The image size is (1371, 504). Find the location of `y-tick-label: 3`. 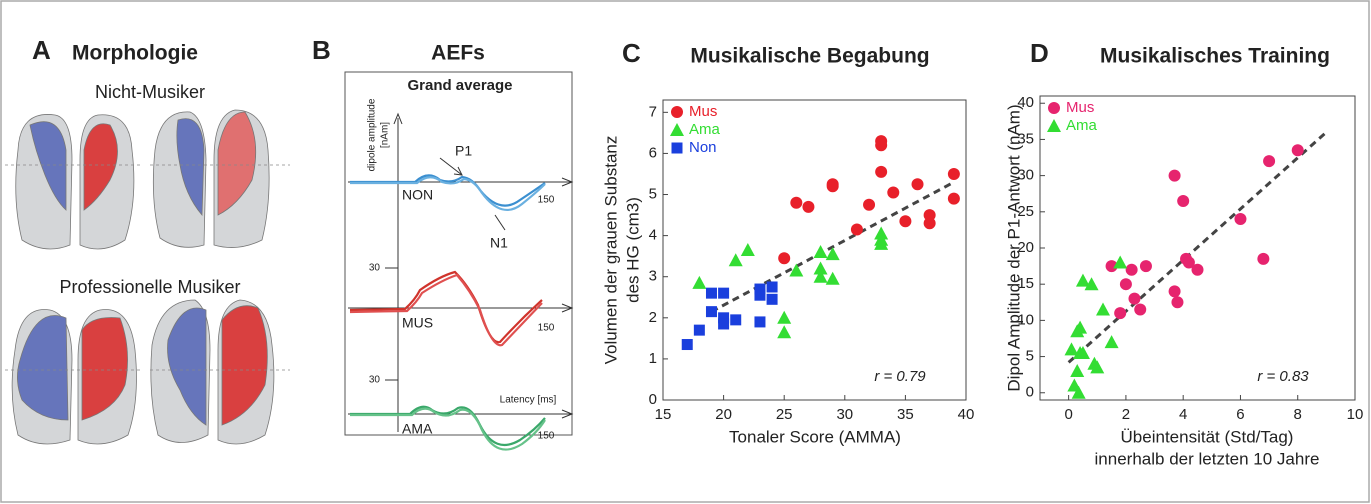

y-tick-label: 3 is located at coordinates (653, 276).